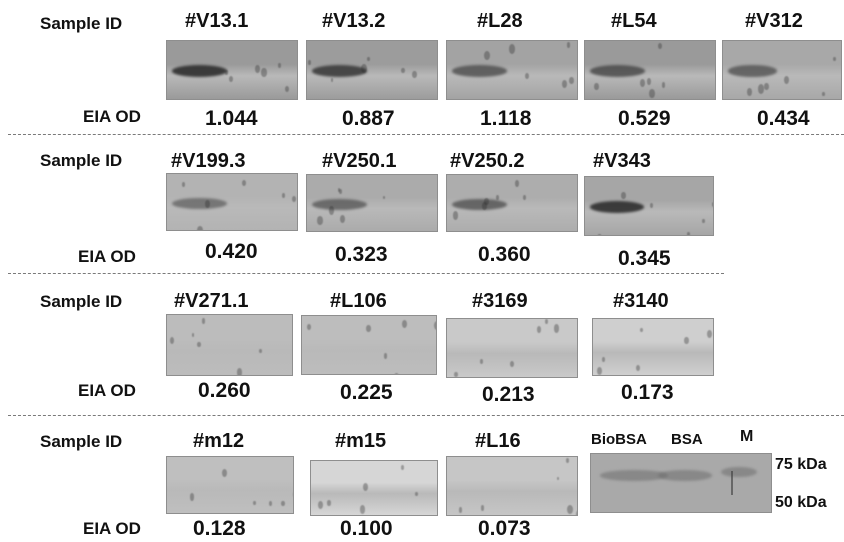 Image resolution: width=844 pixels, height=542 pixels. I want to click on row2-sample-id-label: Sample ID, so click(81, 160).